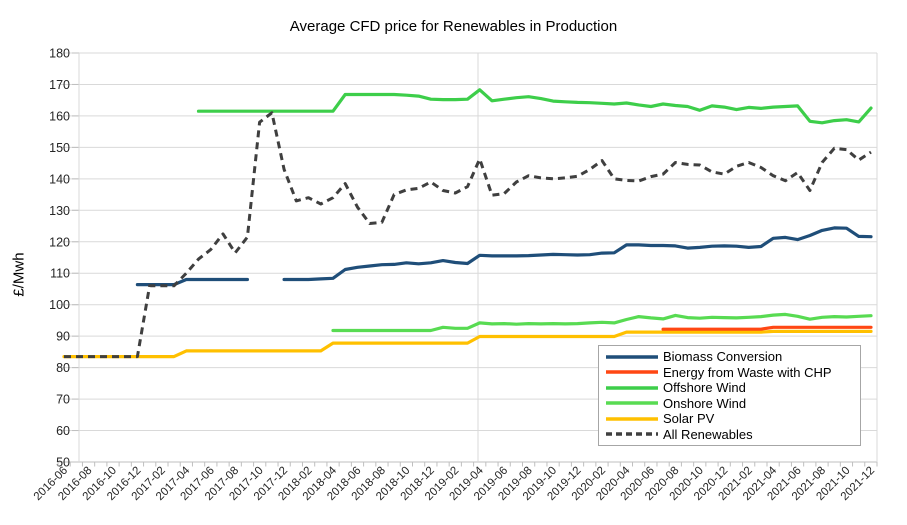  I want to click on series-line-onshore-wind, so click(602, 322).